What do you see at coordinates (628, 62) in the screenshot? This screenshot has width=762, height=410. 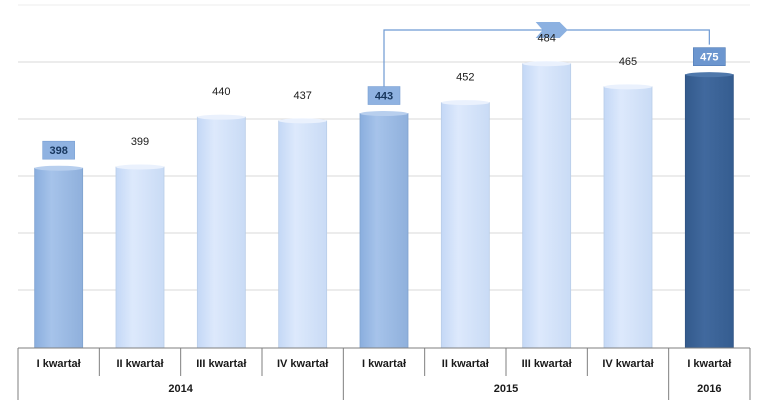 I see `data-label: 465` at bounding box center [628, 62].